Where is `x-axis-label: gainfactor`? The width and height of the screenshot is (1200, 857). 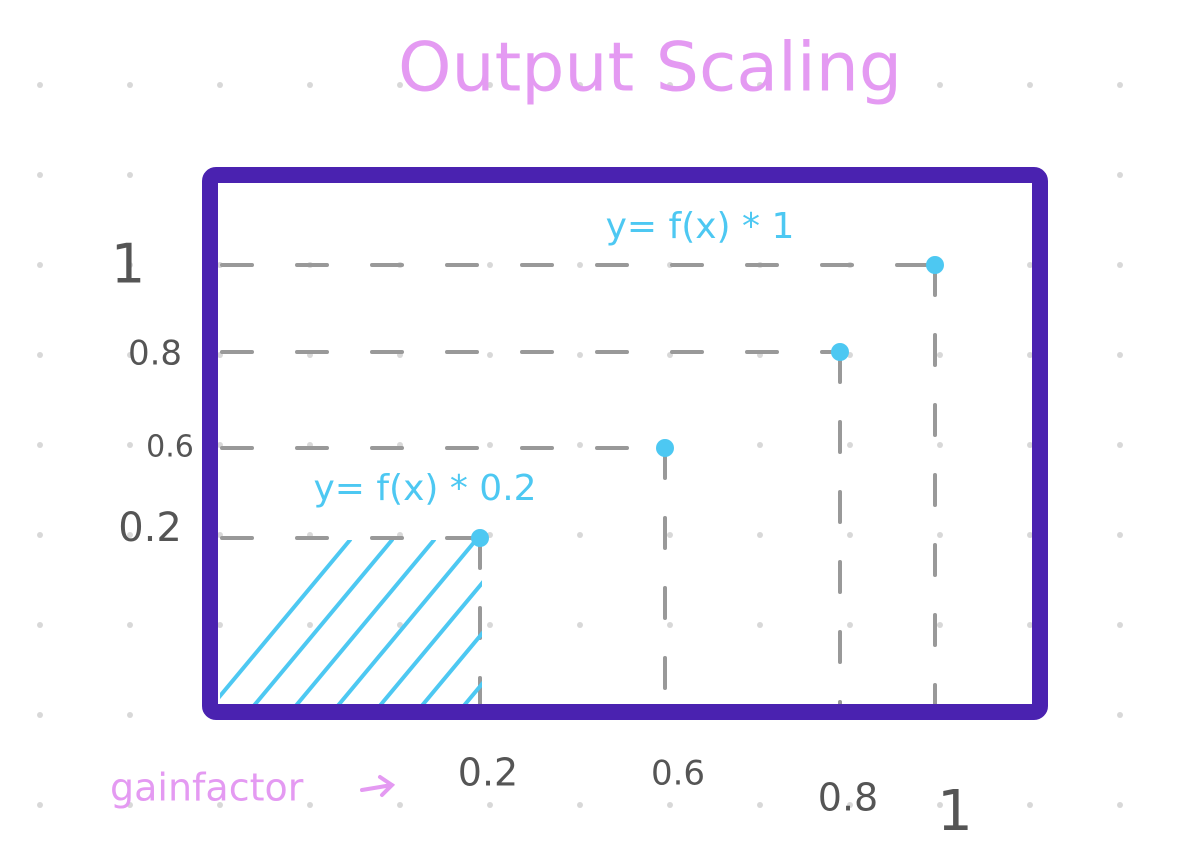
x-axis-label: gainfactor is located at coordinates (207, 788).